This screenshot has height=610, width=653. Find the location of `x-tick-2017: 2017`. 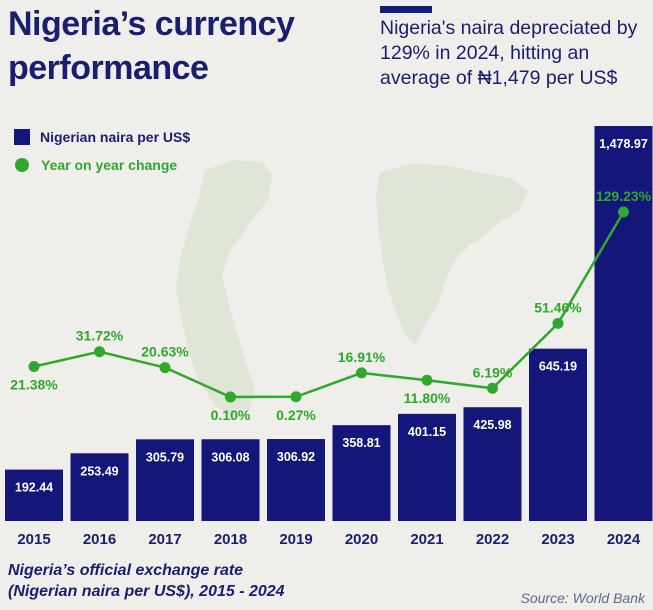

x-tick-2017: 2017 is located at coordinates (164, 539).